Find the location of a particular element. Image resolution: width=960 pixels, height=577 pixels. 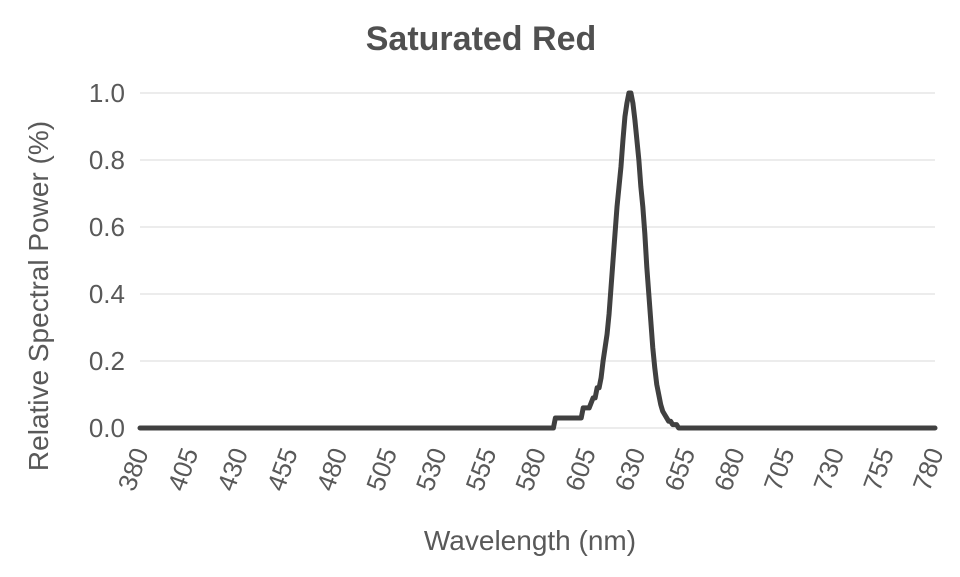

x-tick-label: 655 is located at coordinates (679, 469).